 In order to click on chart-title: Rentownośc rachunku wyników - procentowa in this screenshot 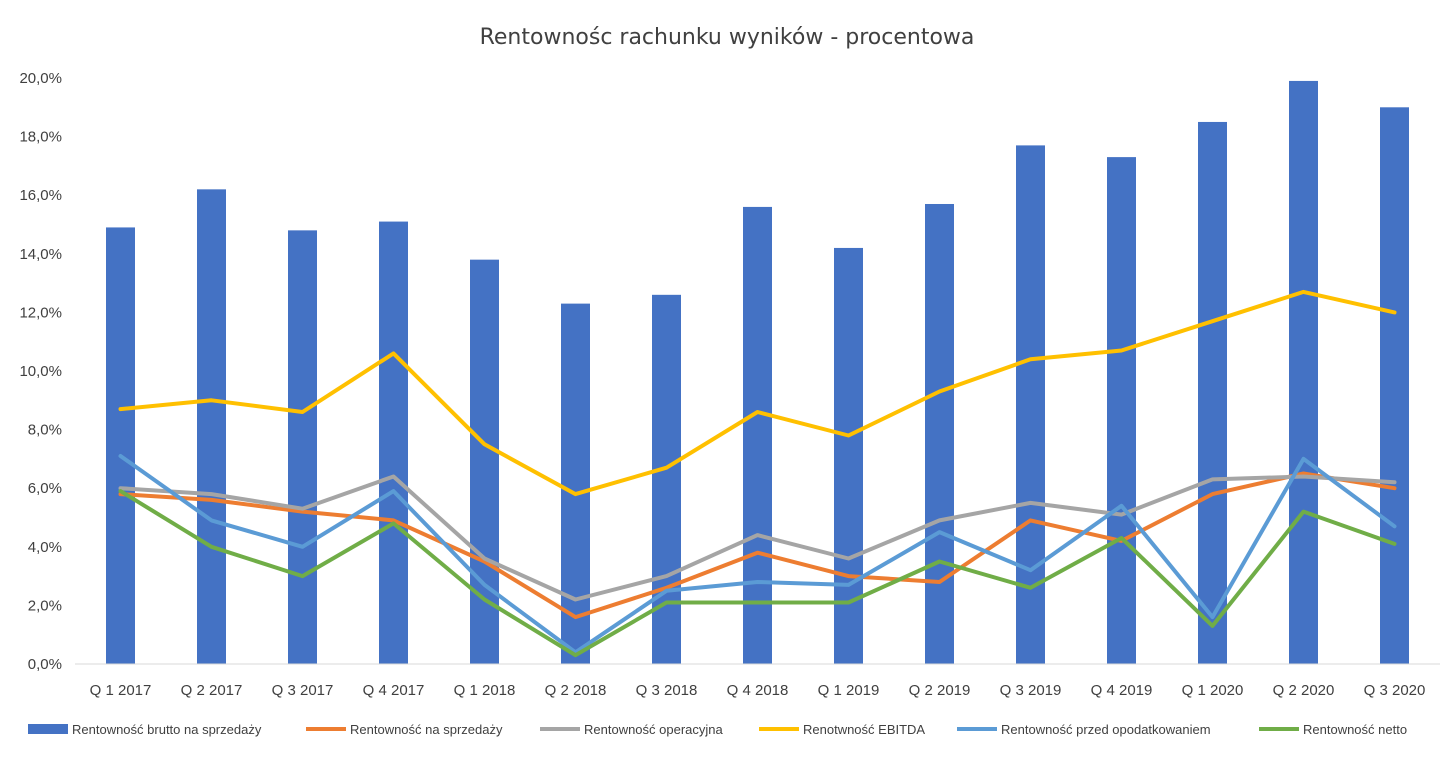, I will do `click(727, 37)`.